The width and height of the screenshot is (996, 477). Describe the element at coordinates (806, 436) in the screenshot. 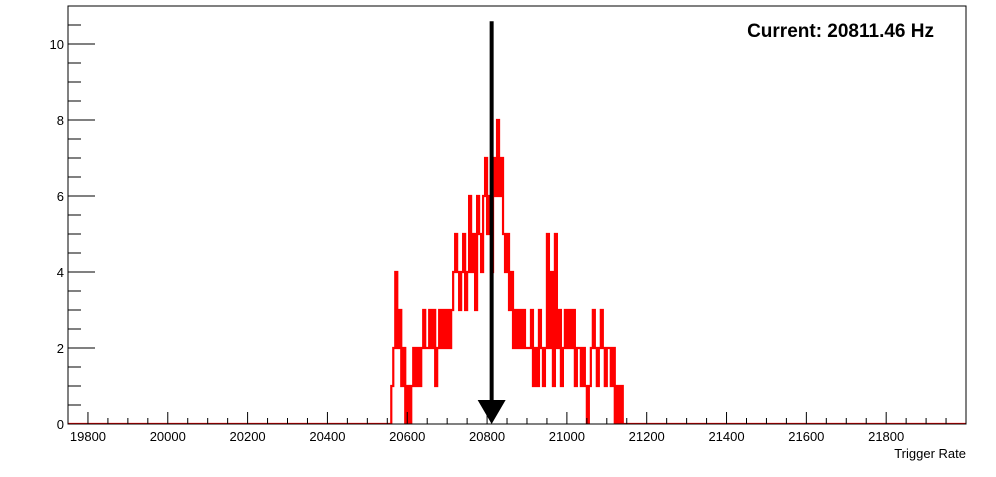

I see `x-tick-label: 21600` at that location.